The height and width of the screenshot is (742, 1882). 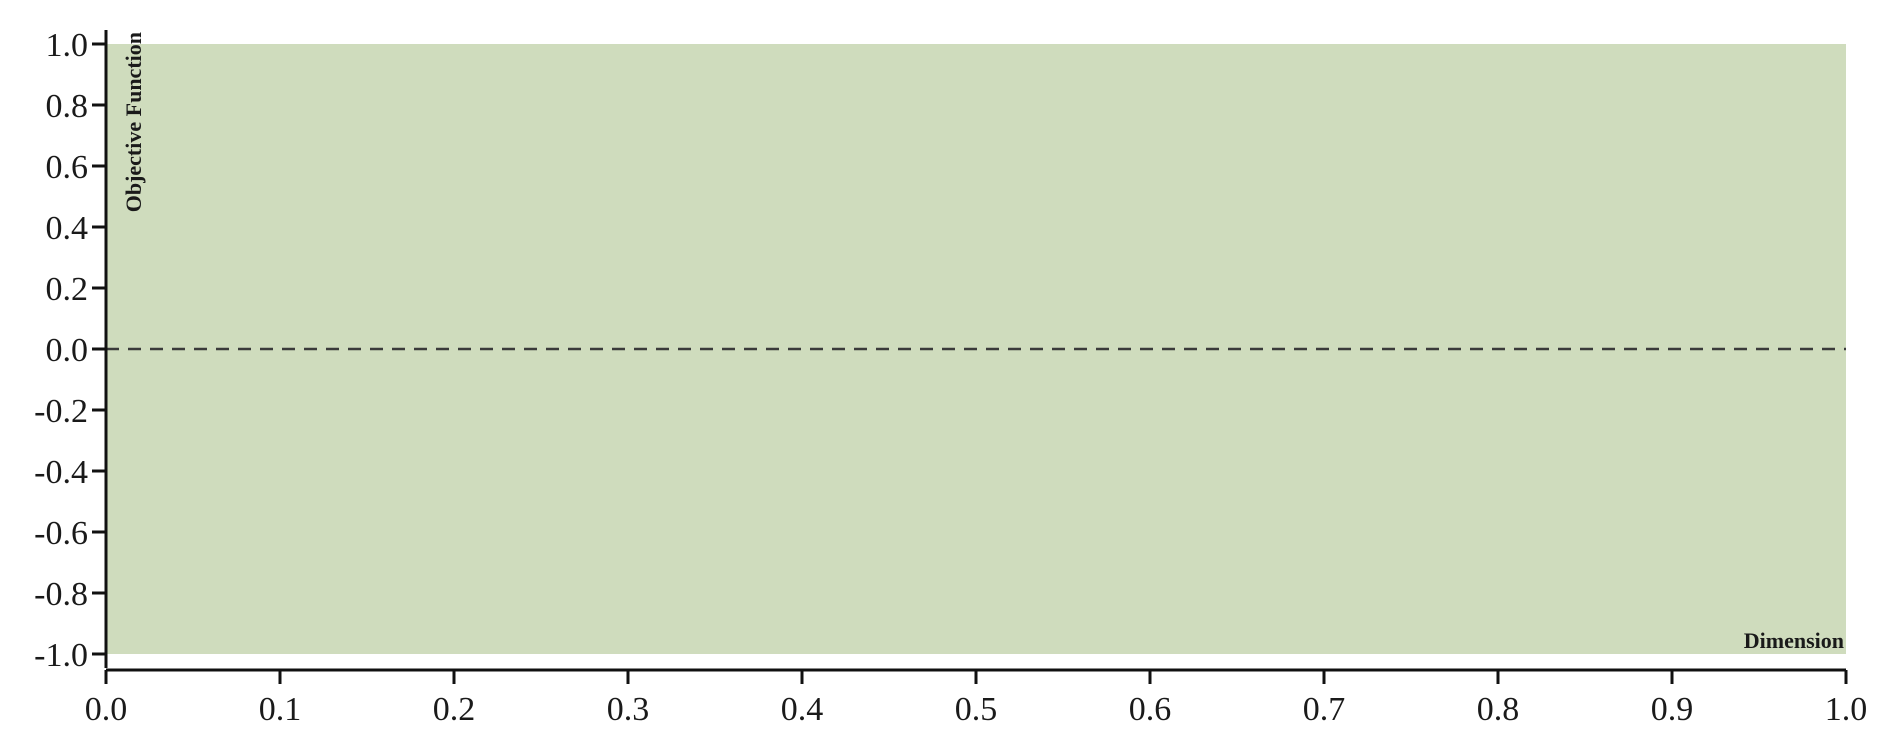 What do you see at coordinates (454, 709) in the screenshot?
I see `x-tick-label: 0.2` at bounding box center [454, 709].